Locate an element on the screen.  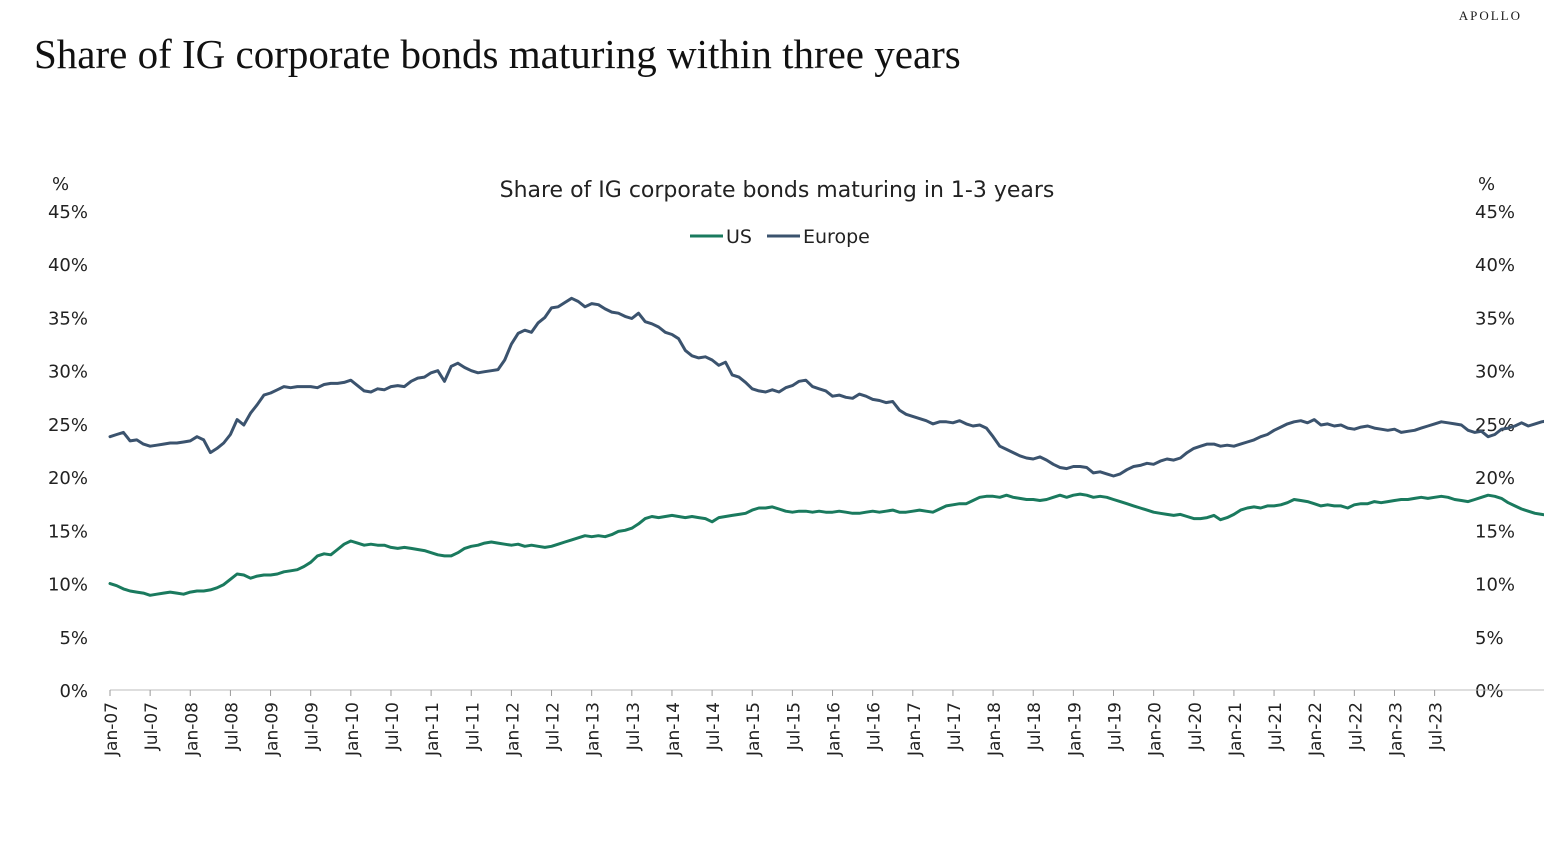
legend: US Europe is located at coordinates (780, 237).